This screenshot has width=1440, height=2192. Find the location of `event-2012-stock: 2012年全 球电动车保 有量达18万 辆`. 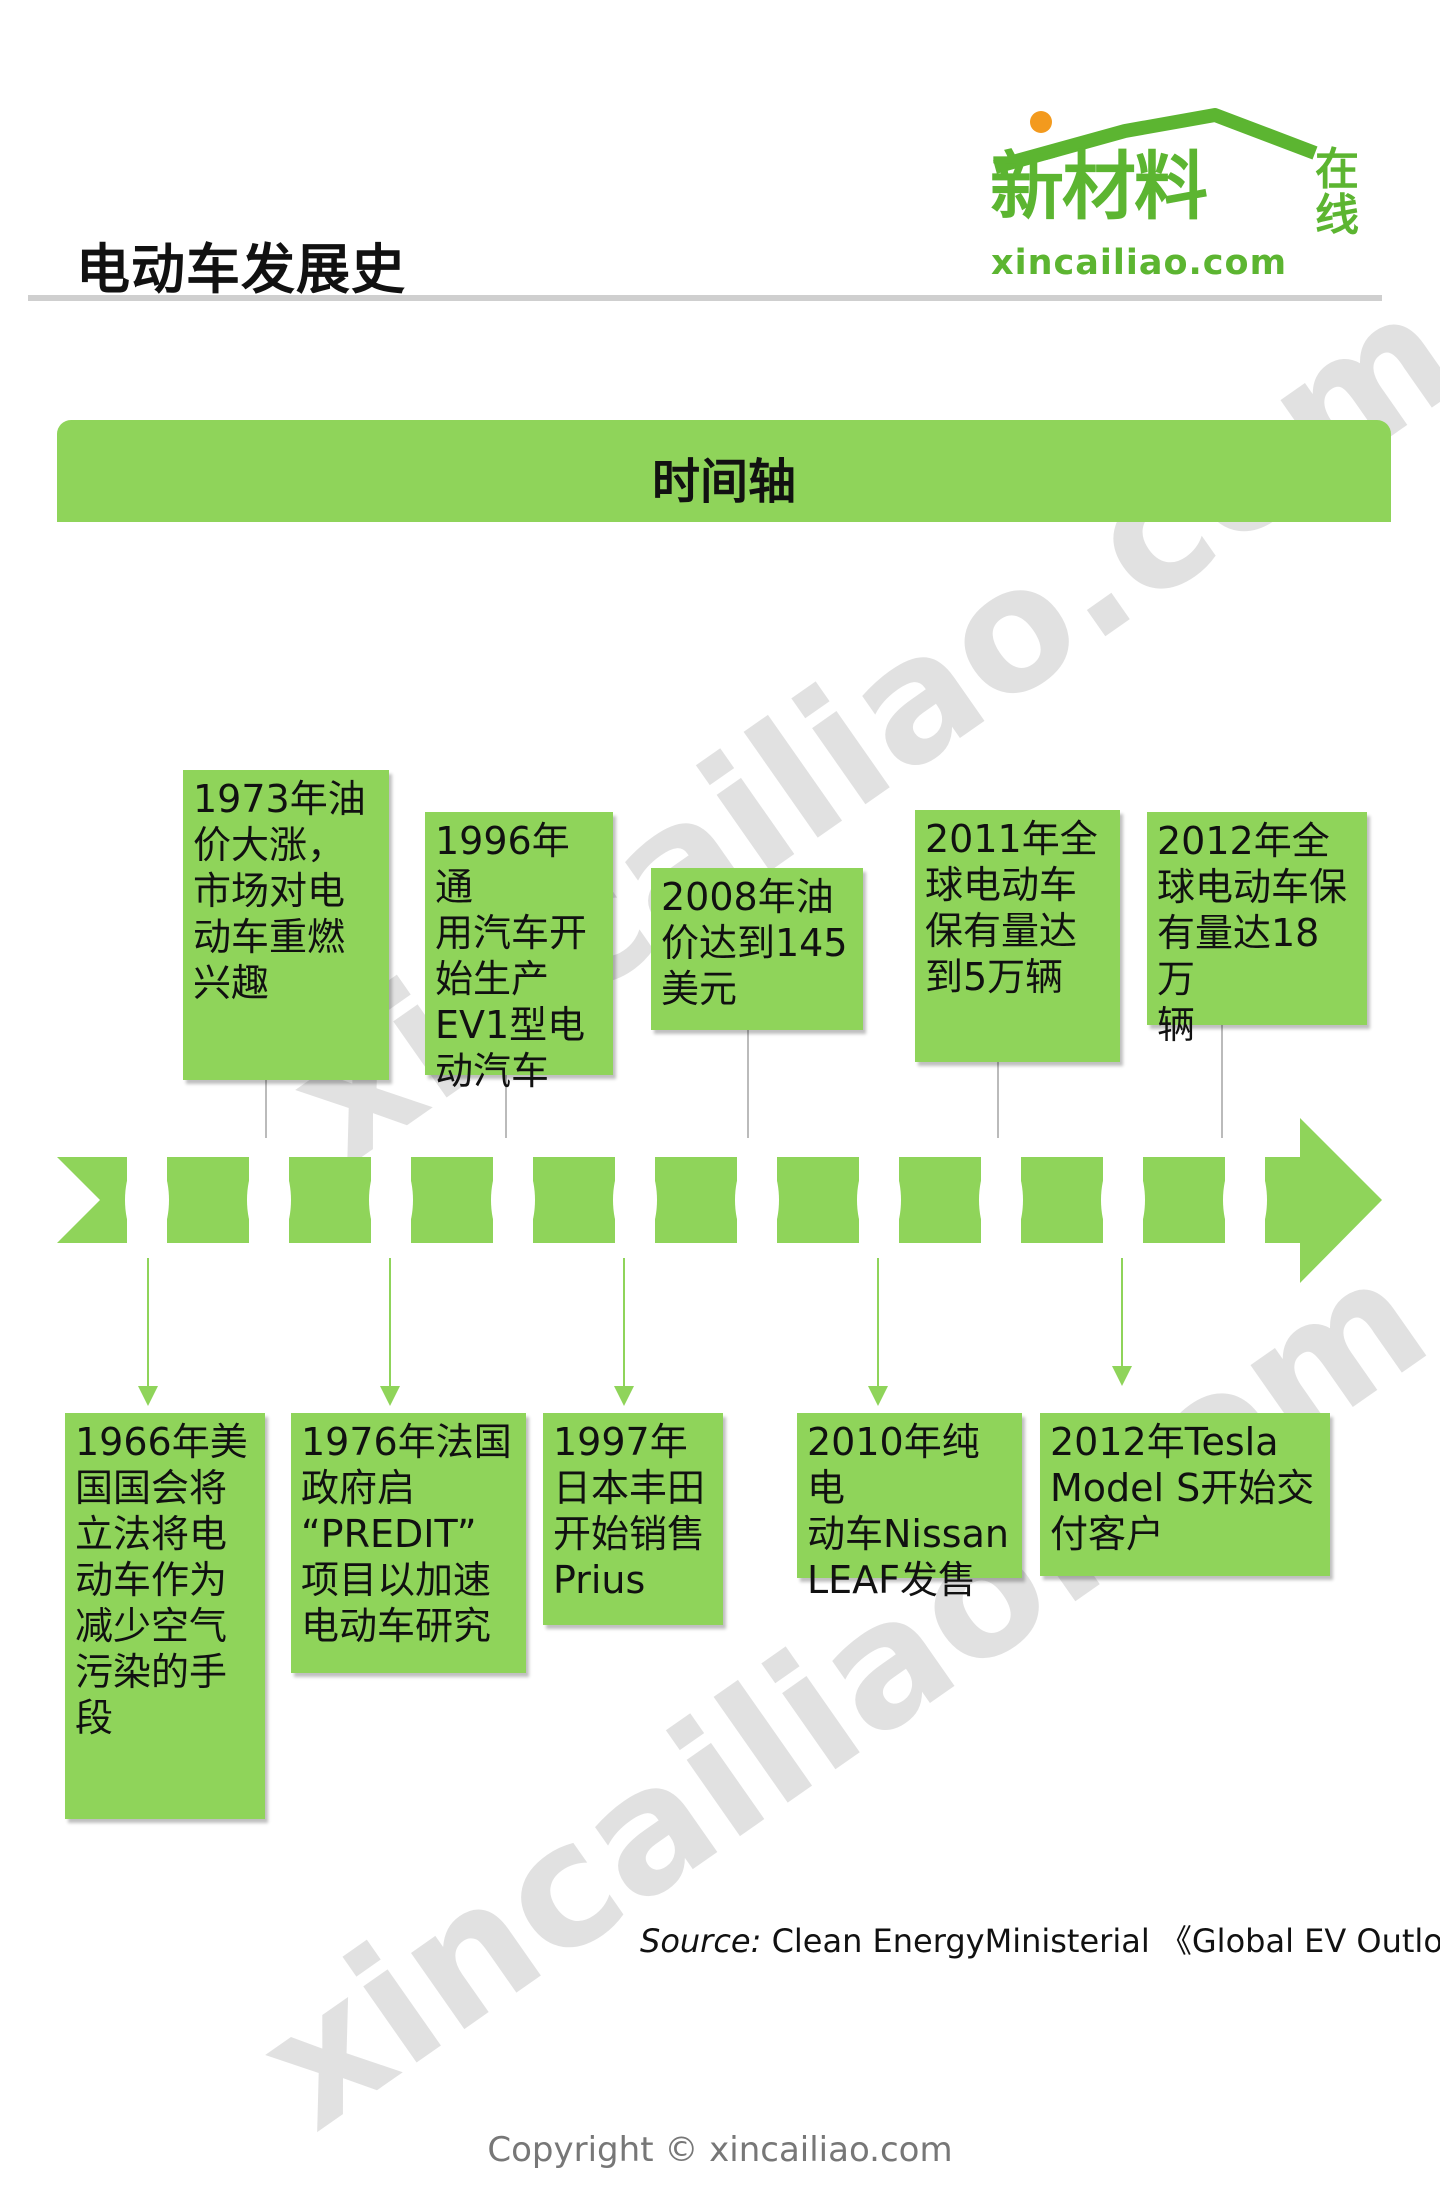

event-2012-stock: 2012年全 球电动车保 有量达18万 辆 is located at coordinates (1257, 929).